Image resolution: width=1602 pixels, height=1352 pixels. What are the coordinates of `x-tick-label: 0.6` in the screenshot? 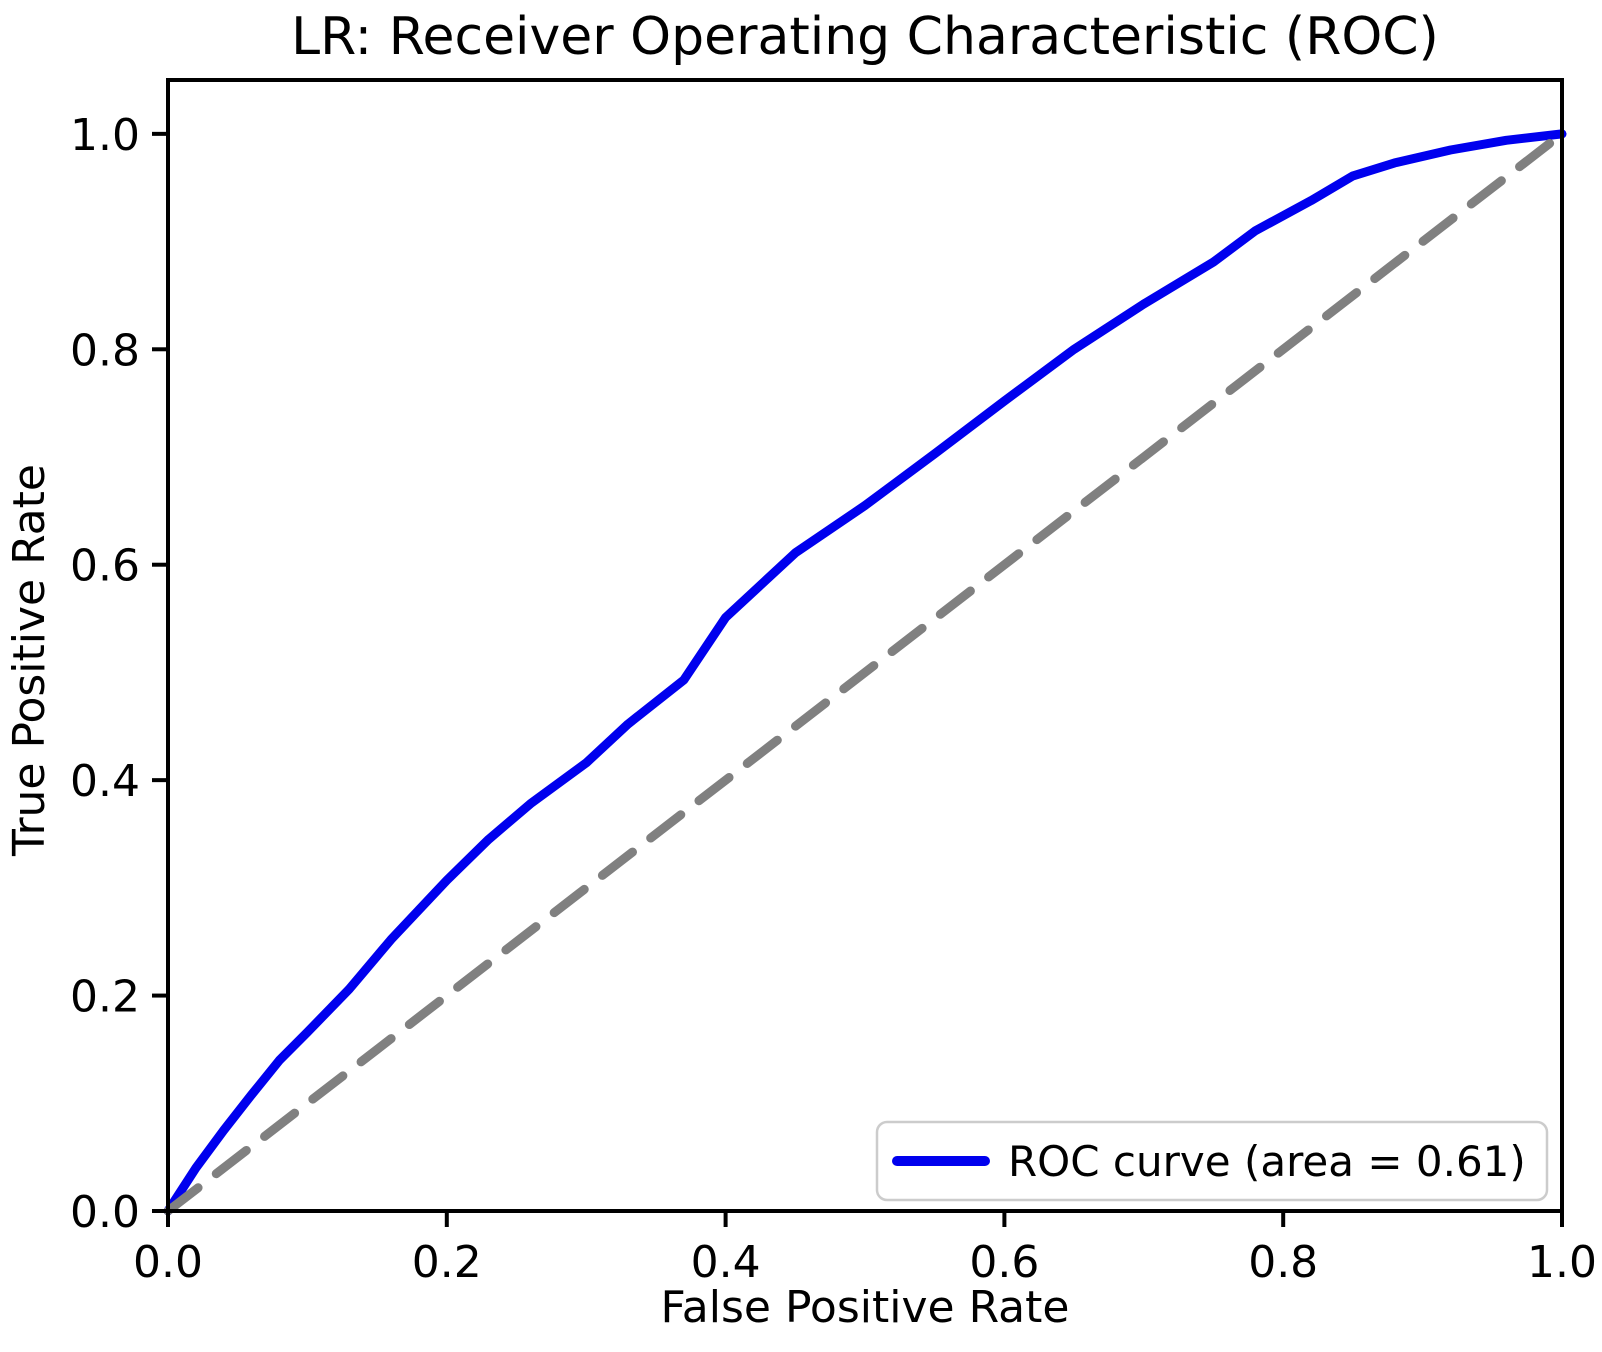 It's located at (1004, 1262).